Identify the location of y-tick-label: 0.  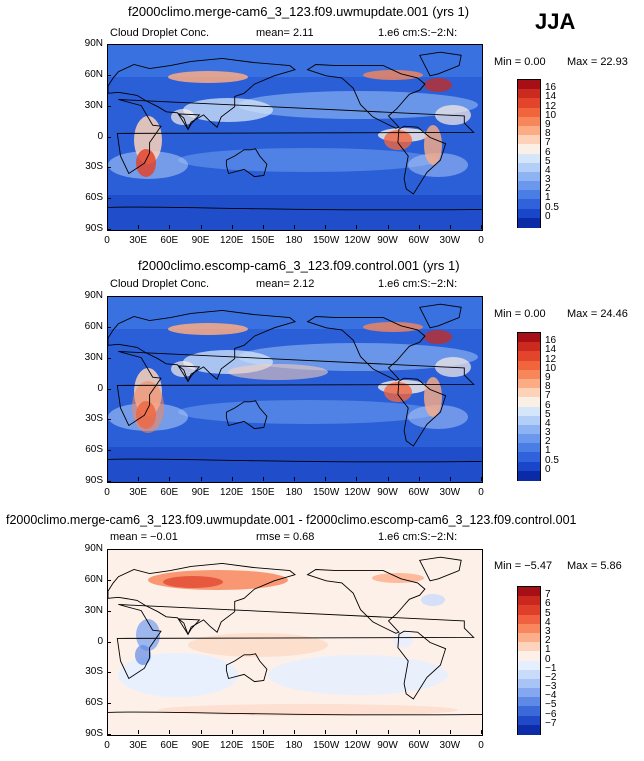
(100, 136).